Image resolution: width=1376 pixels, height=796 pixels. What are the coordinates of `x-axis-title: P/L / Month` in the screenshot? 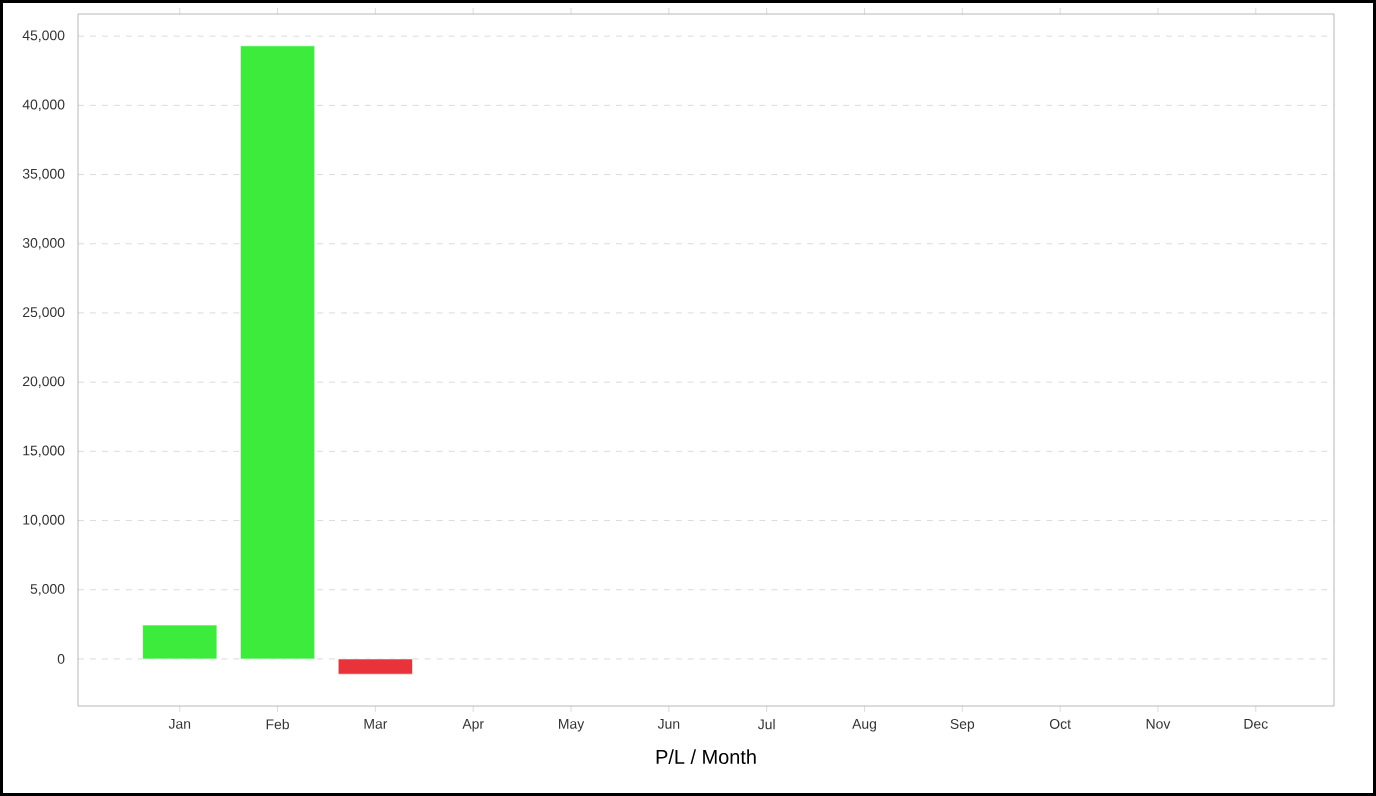 It's located at (706, 756).